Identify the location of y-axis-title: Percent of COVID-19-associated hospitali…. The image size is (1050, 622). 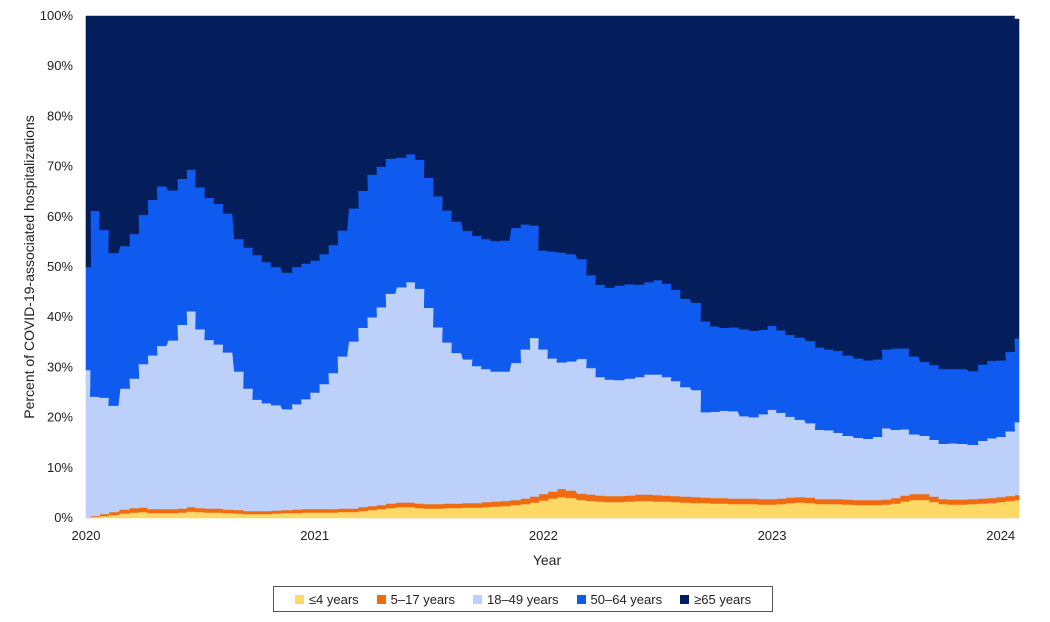
(29, 266).